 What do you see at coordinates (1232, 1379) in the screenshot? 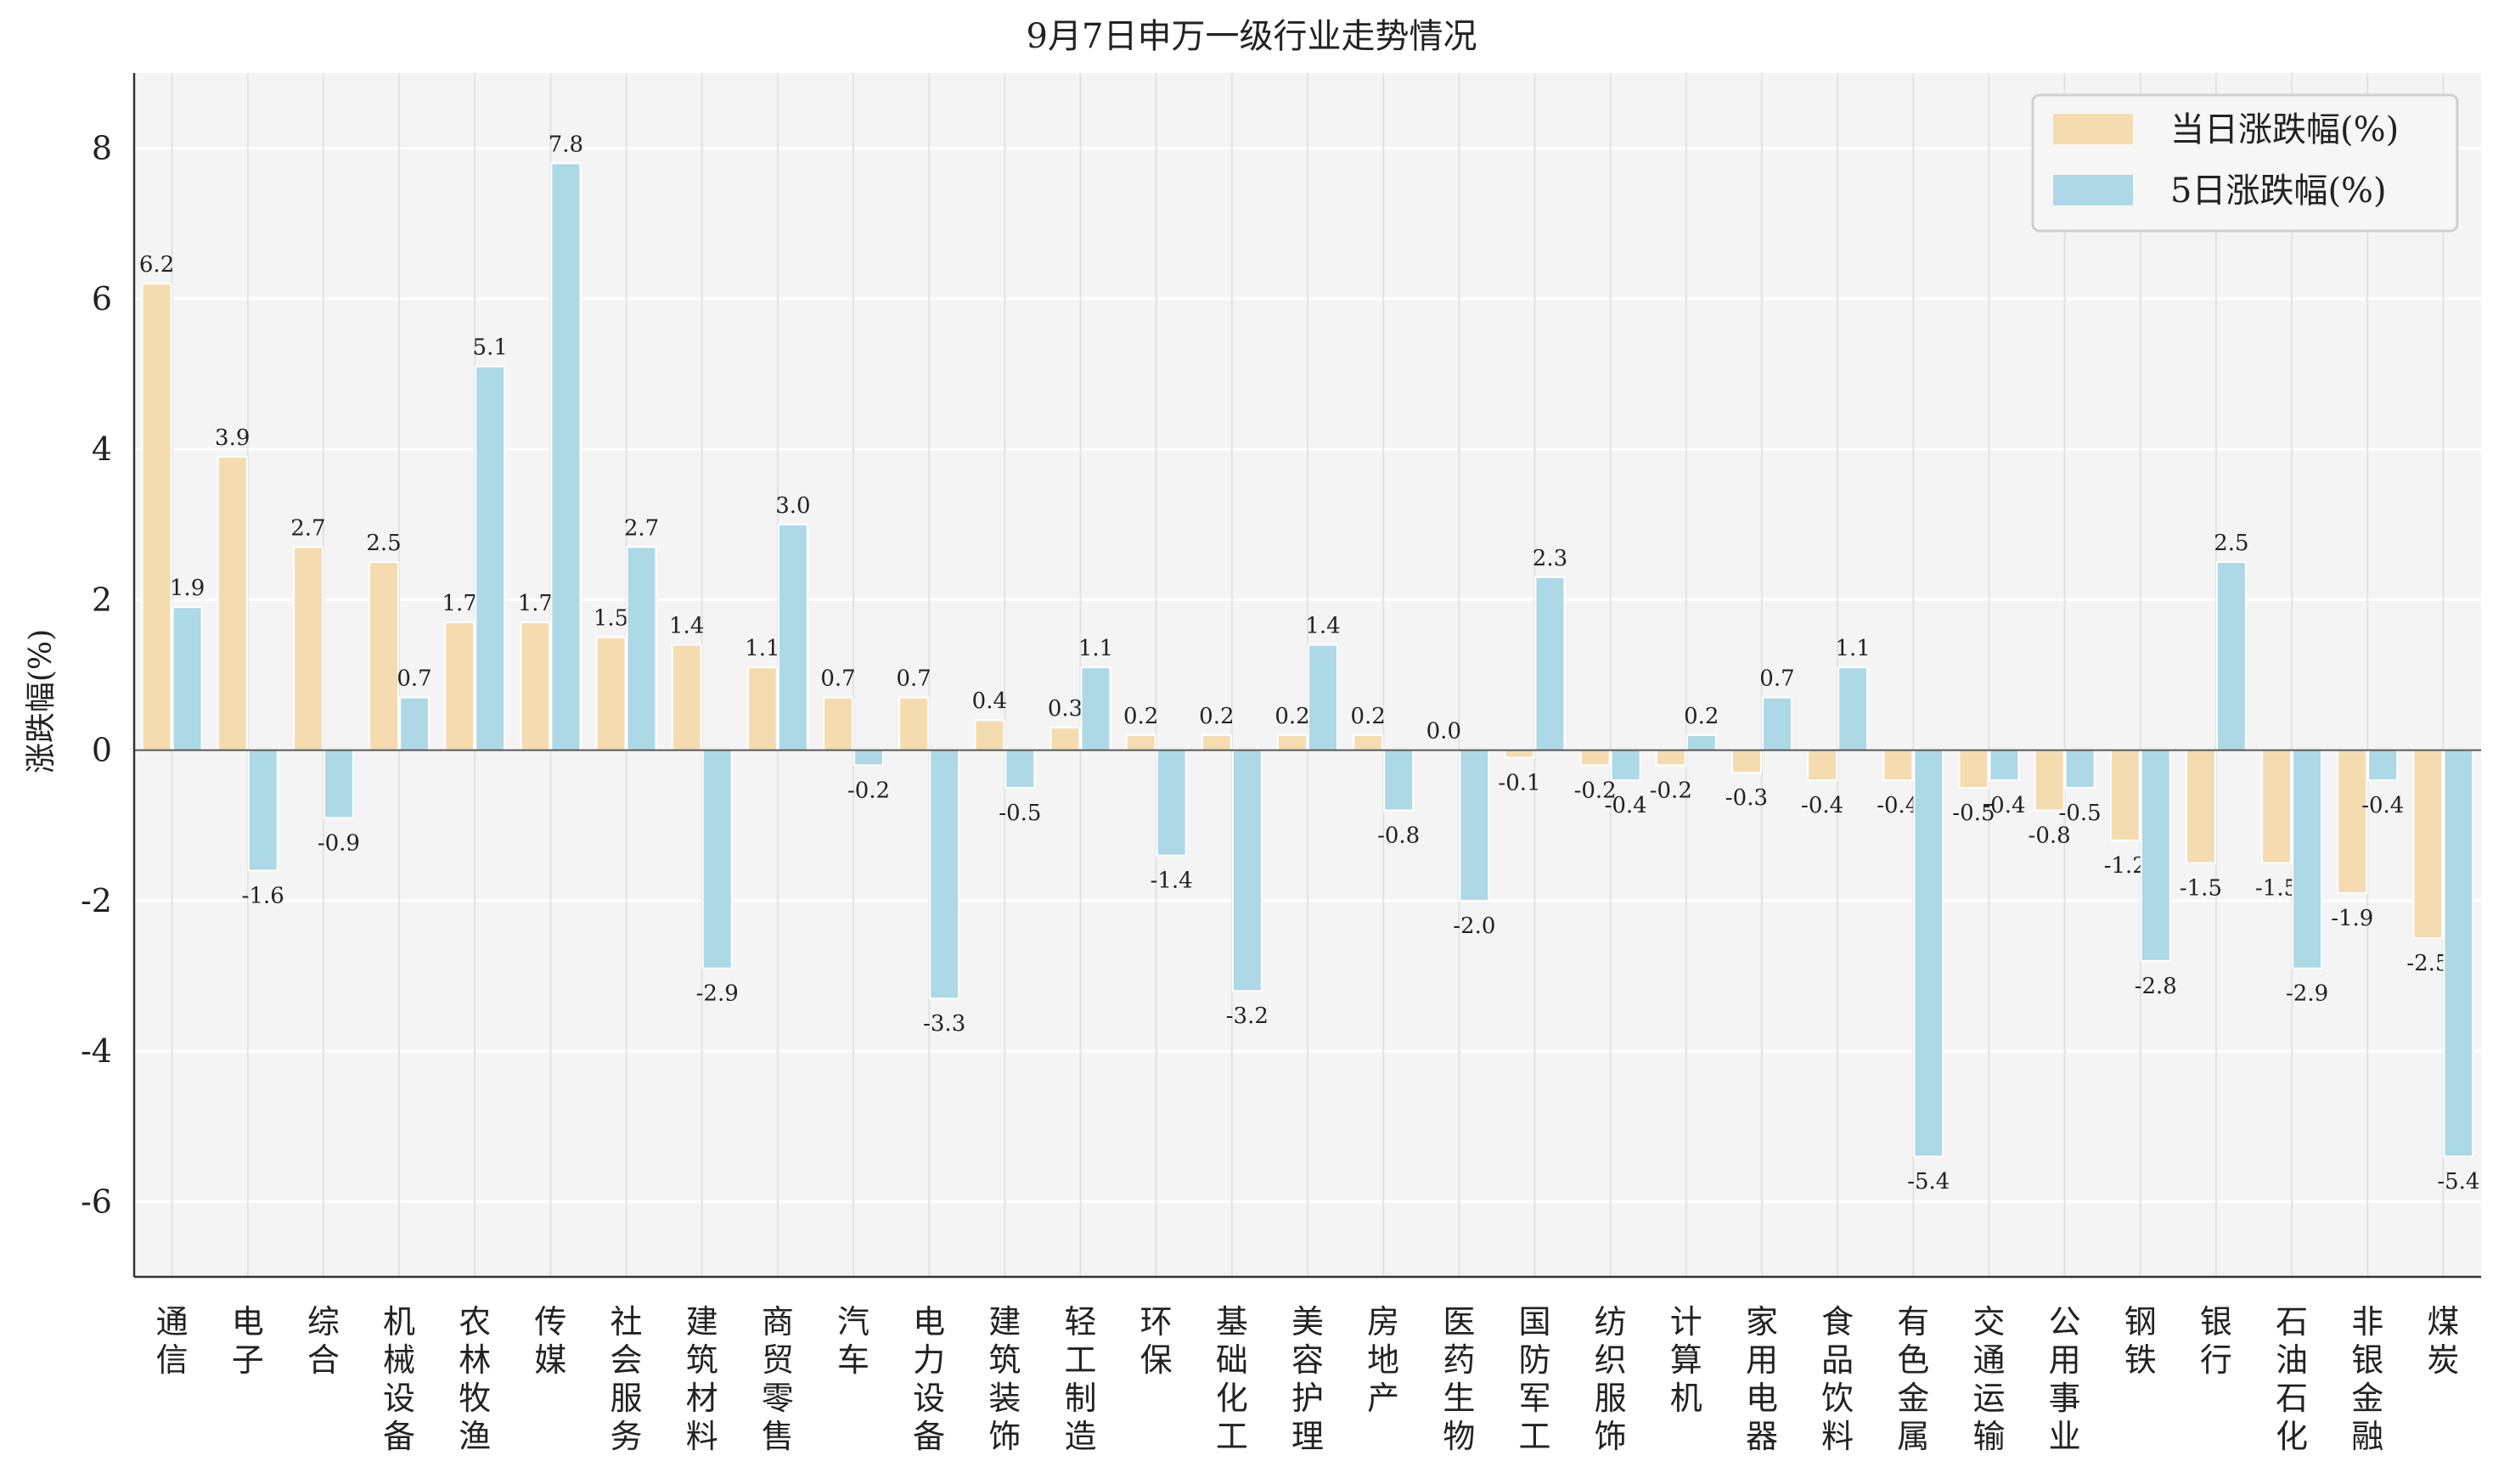
I see `x-tick-label: 基础化工` at bounding box center [1232, 1379].